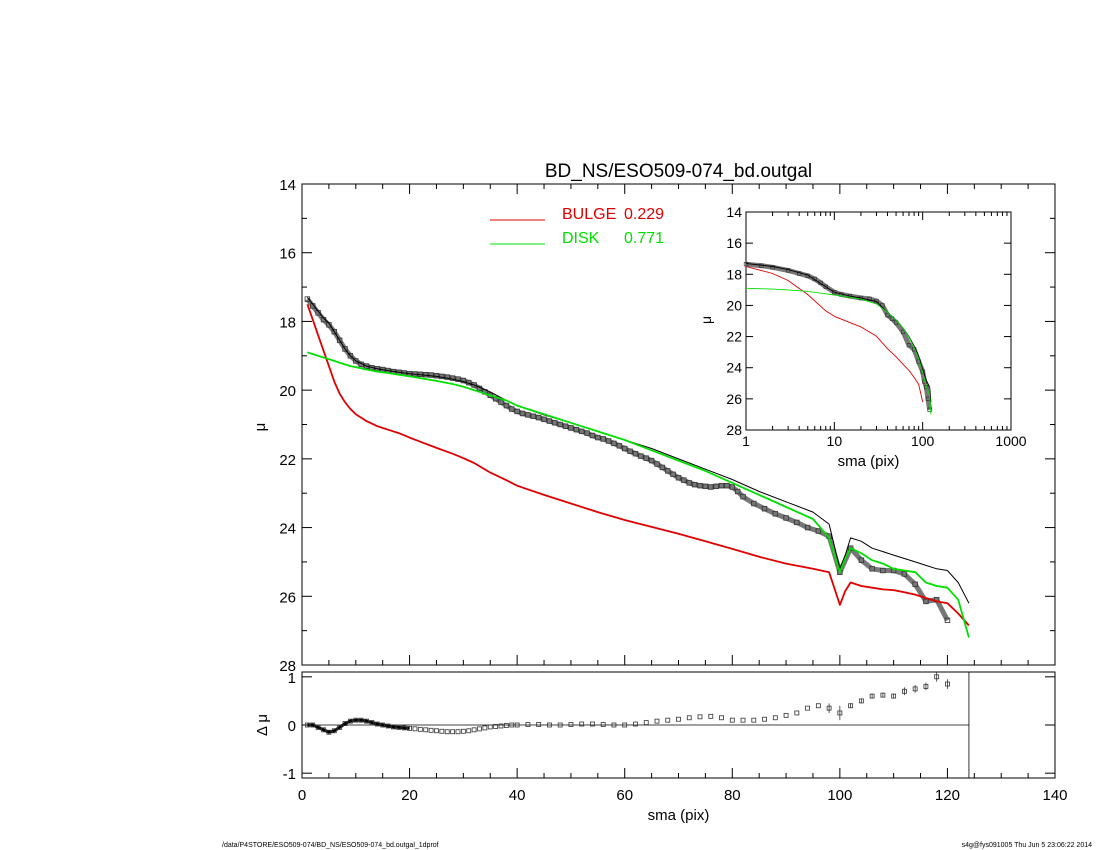  Describe the element at coordinates (706, 320) in the screenshot. I see `inset-ylabel: μ` at that location.